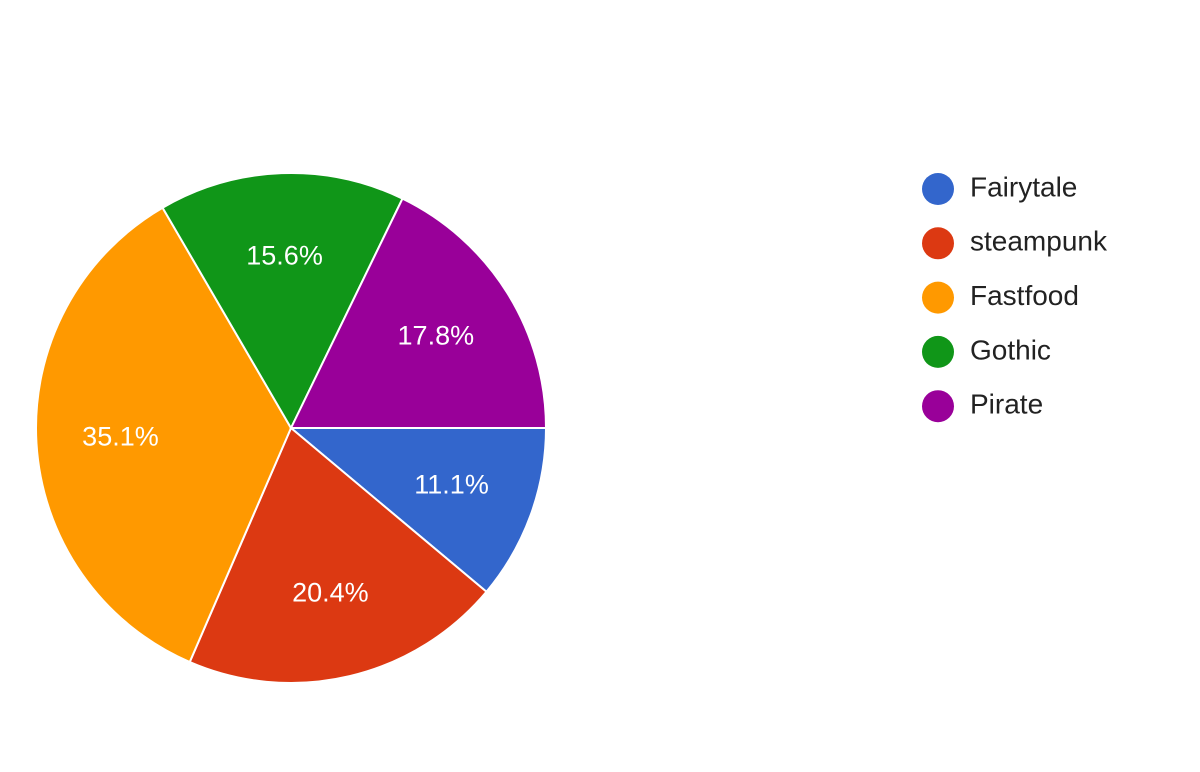  What do you see at coordinates (1039, 241) in the screenshot?
I see `legend-label: steampunk` at bounding box center [1039, 241].